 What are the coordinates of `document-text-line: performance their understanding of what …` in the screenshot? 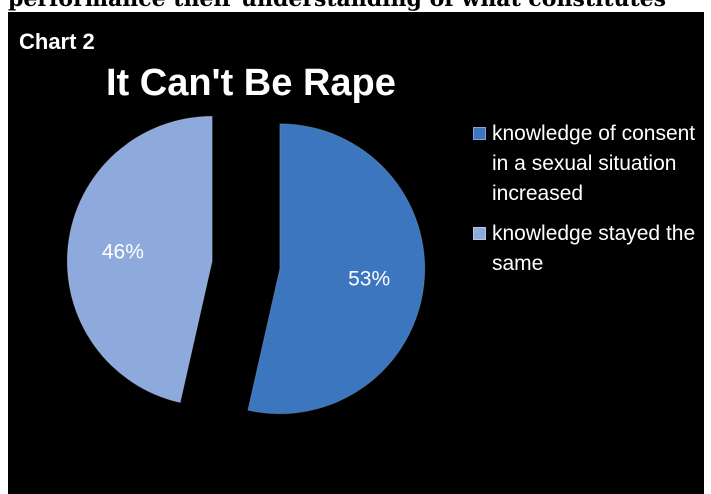 It's located at (337, 6).